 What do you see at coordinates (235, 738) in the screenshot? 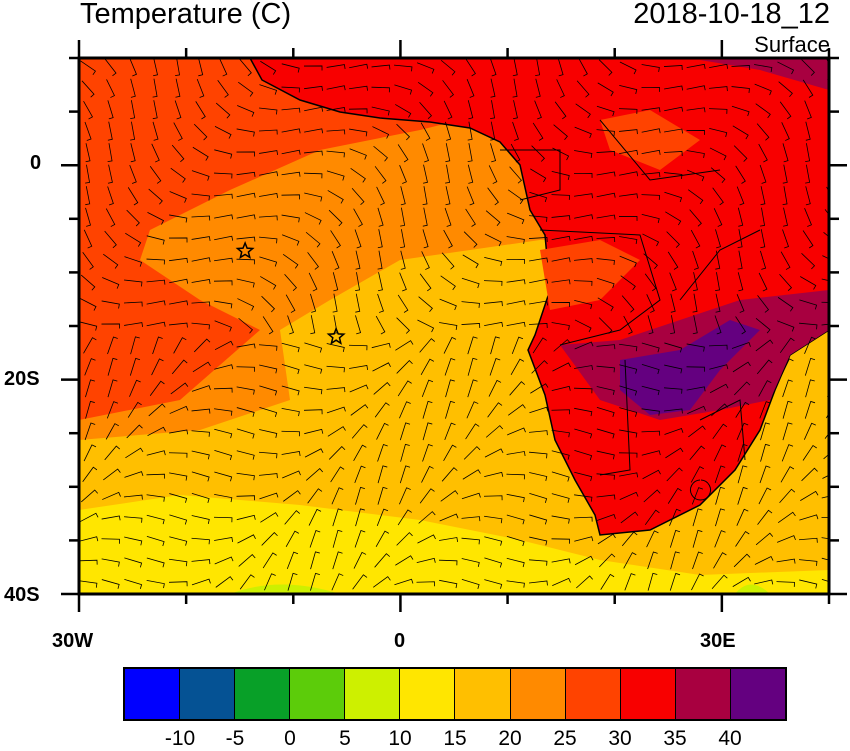
I see `colorbar-label: -5` at bounding box center [235, 738].